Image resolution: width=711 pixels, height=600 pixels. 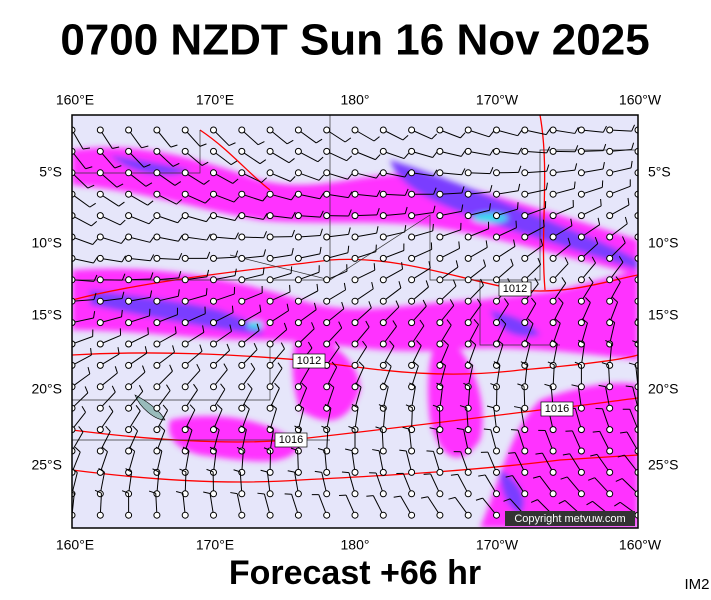 I want to click on isobar-label: 1012, so click(x=515, y=289).